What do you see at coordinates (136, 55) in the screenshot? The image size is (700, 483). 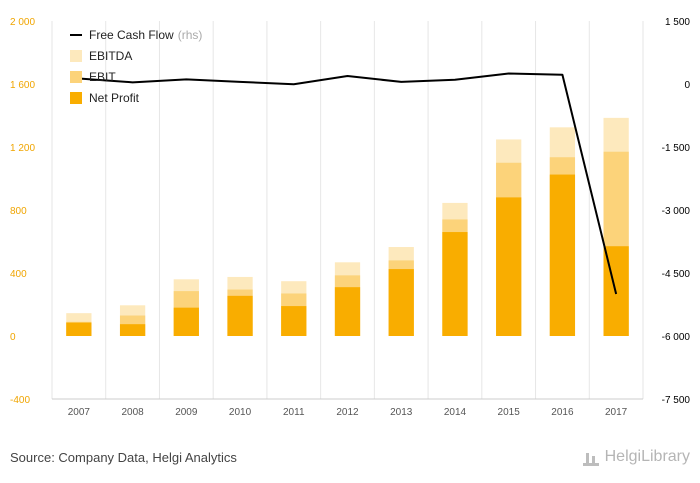 I see `legend-item-ebitda: EBITDA` at bounding box center [136, 55].